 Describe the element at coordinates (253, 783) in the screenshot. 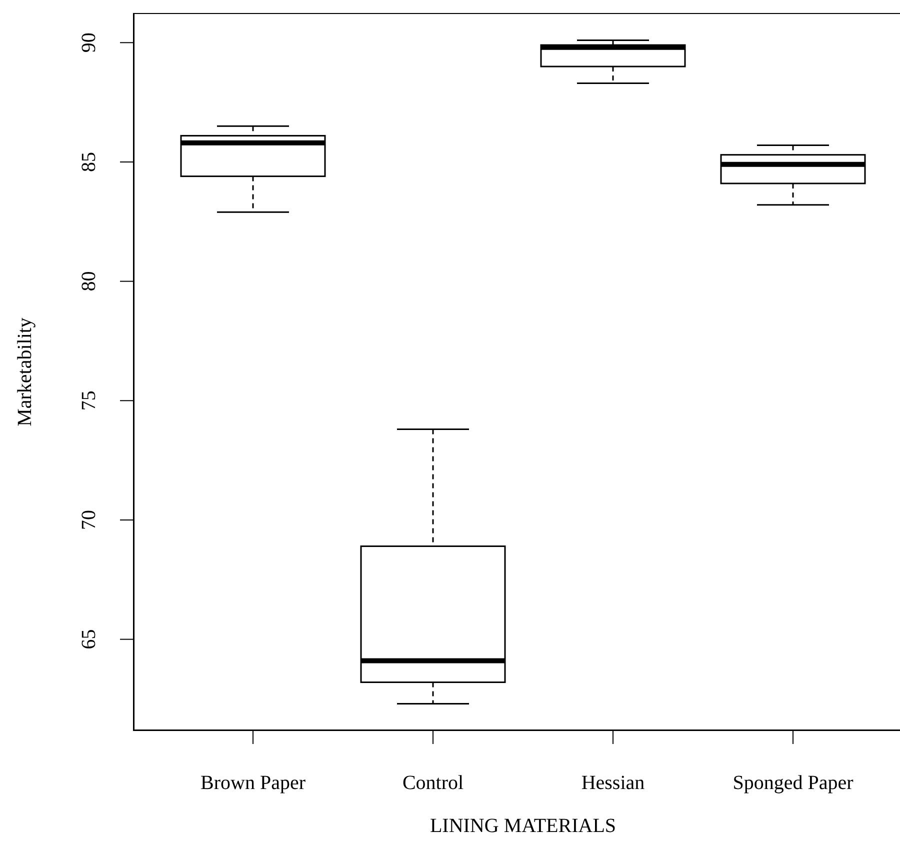

I see `x-tick-label: Brown Paper` at that location.